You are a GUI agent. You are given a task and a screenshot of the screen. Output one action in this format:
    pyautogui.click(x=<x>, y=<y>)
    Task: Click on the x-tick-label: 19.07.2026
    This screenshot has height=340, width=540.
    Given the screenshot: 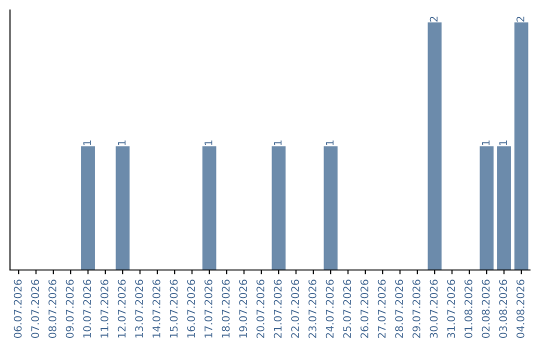 What is the action you would take?
    pyautogui.click(x=243, y=309)
    